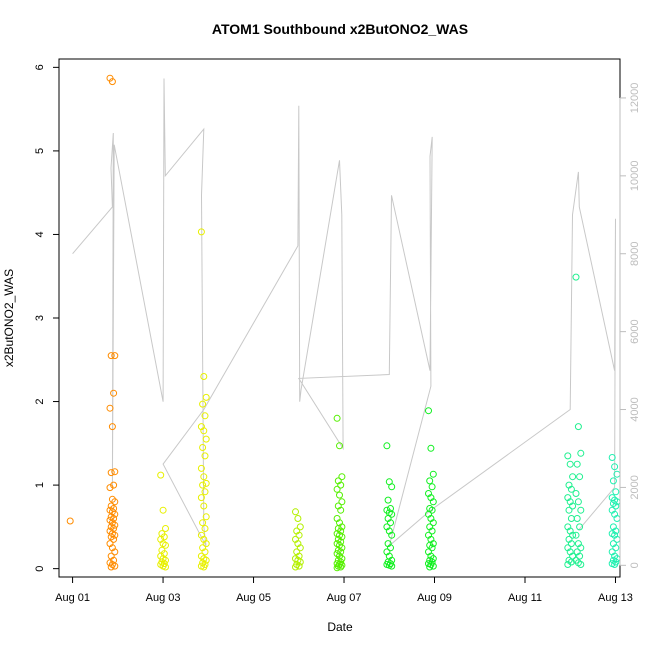 The height and width of the screenshot is (650, 650). I want to click on y-tick-label: 6, so click(40, 67).